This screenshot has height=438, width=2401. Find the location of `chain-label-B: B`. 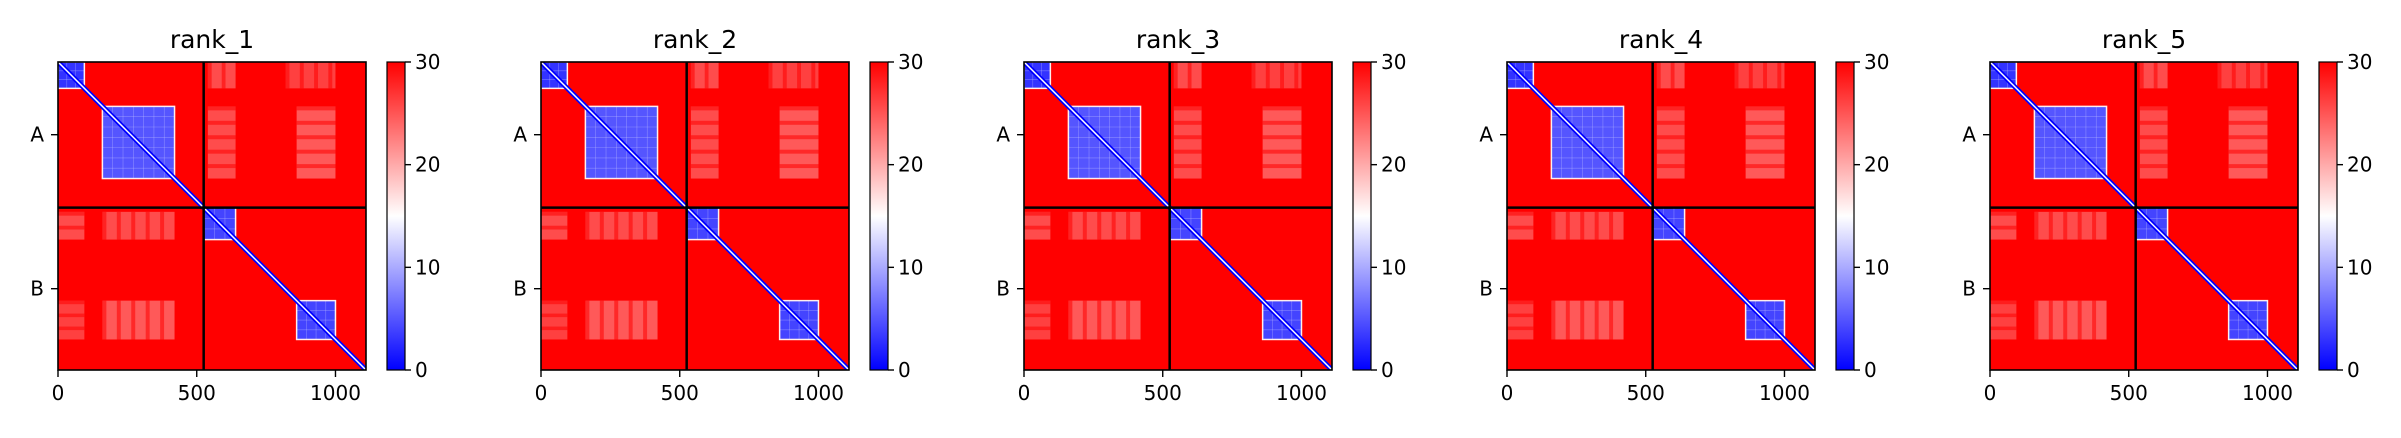

chain-label-B: B is located at coordinates (1486, 289).